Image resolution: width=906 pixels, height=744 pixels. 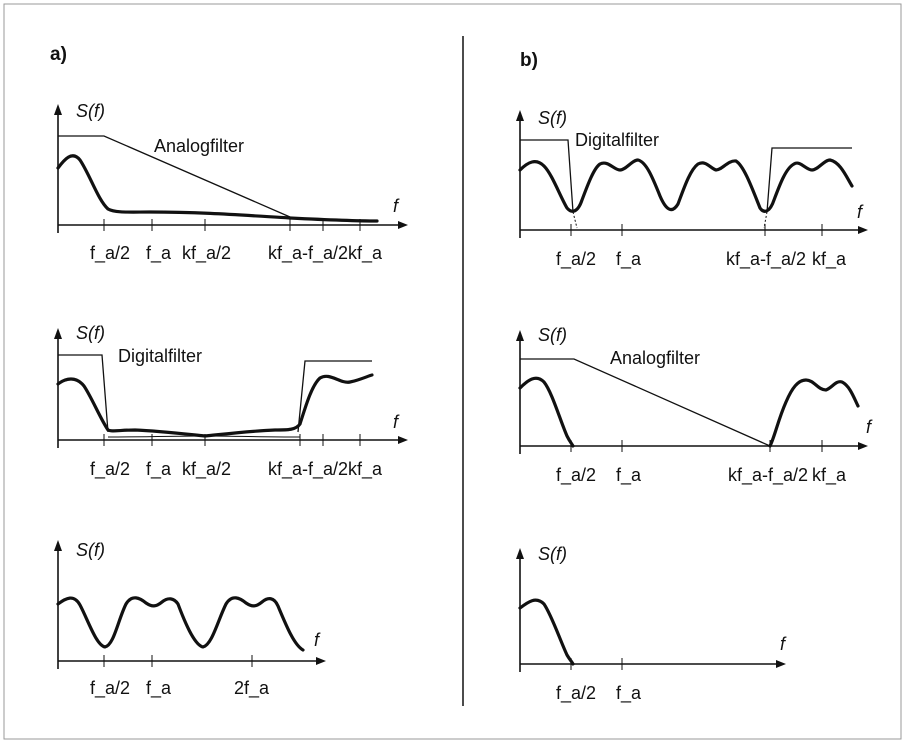 What do you see at coordinates (58, 54) in the screenshot?
I see `panel-a-label: a)` at bounding box center [58, 54].